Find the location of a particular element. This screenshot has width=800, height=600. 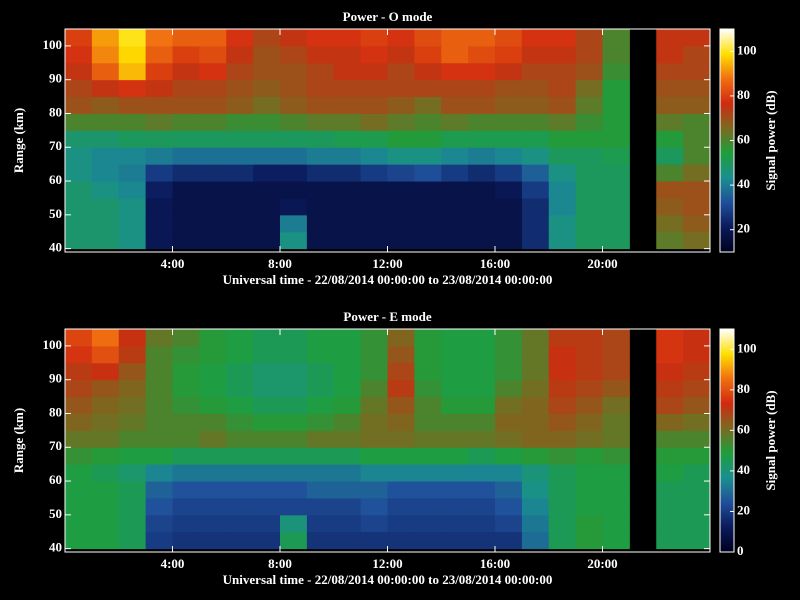

y-tick-label: 80 is located at coordinates (55, 411).